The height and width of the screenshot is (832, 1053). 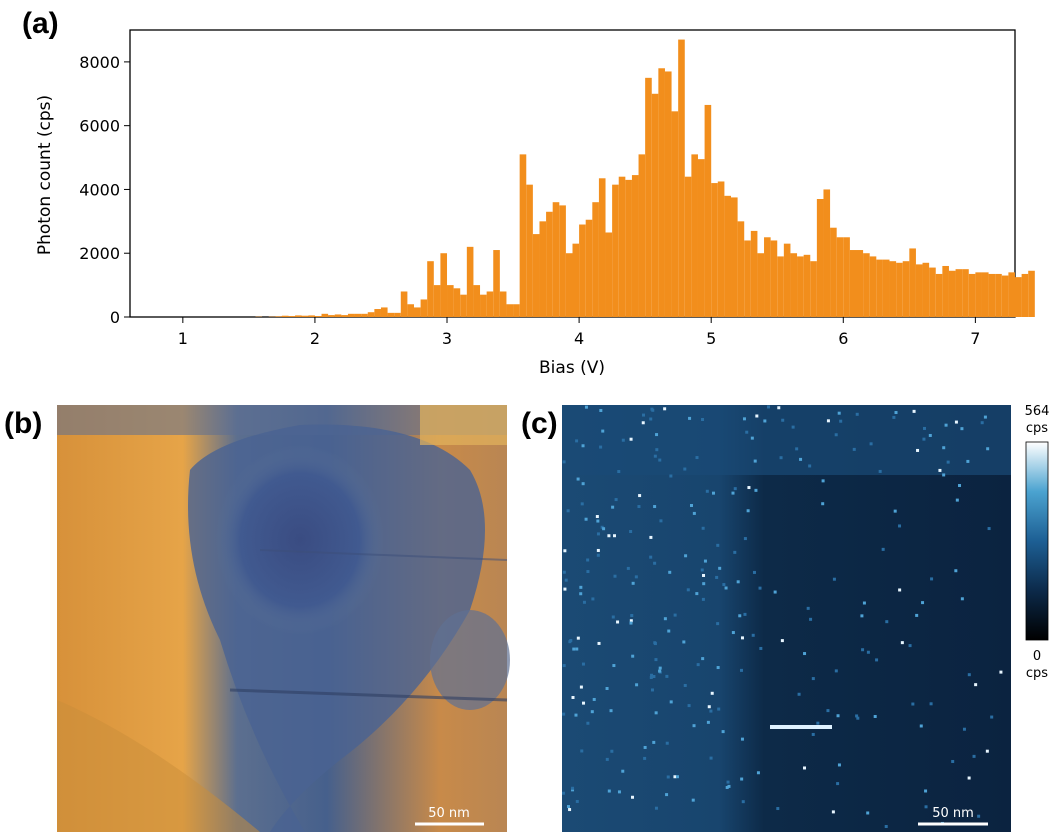 I want to click on x-tick-label: 5, so click(x=711, y=338).